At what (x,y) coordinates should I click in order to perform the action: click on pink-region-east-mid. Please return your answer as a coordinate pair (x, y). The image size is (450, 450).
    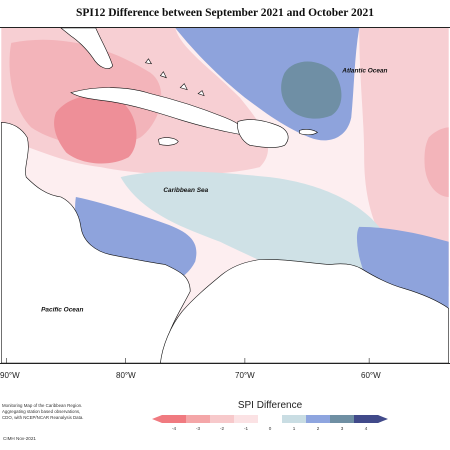
    Looking at the image, I should click on (436, 162).